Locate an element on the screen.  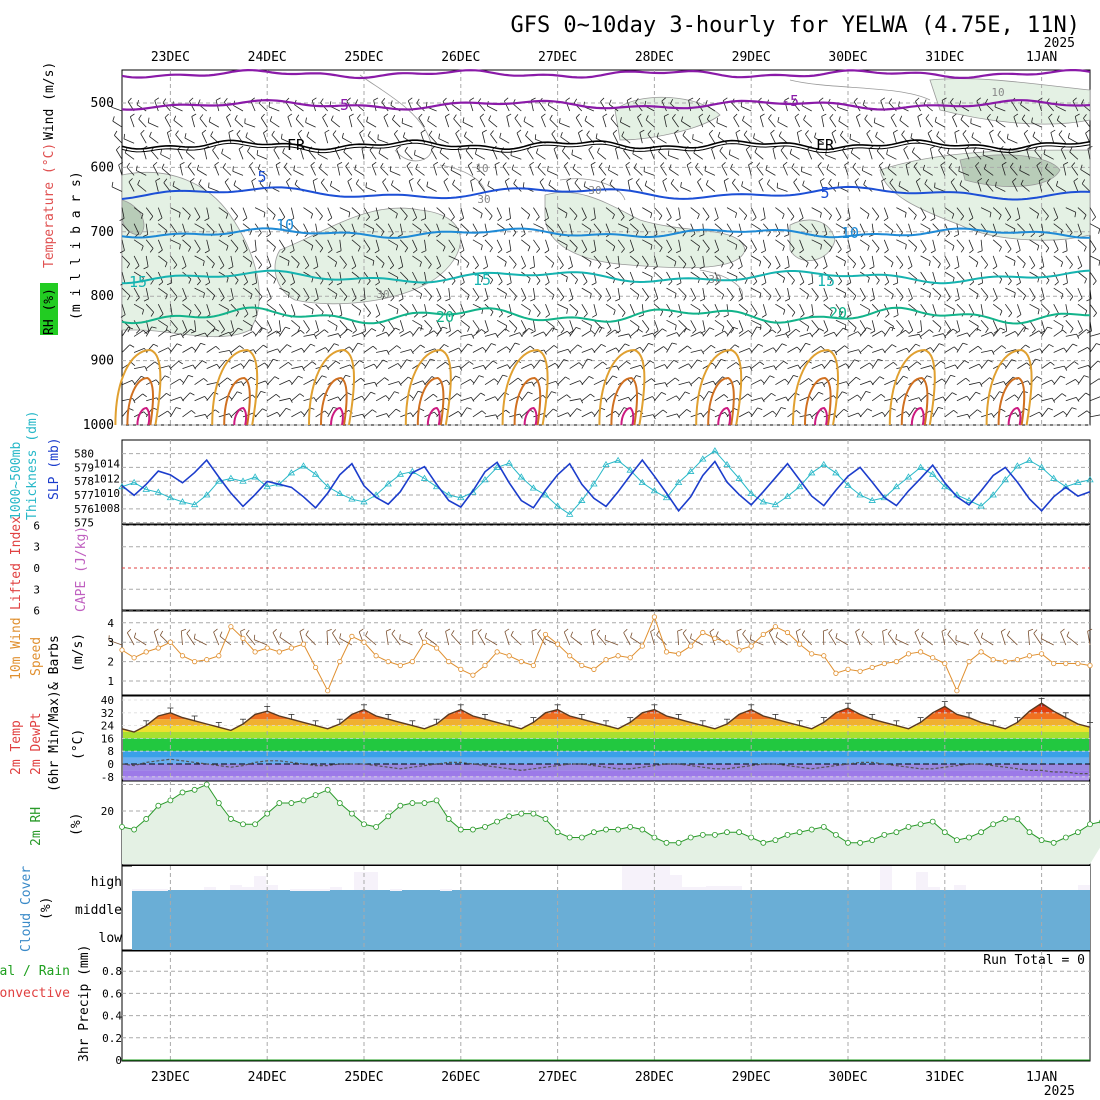
lifted-index-axis-label: Lifted Index is located at coordinates (16, 563).